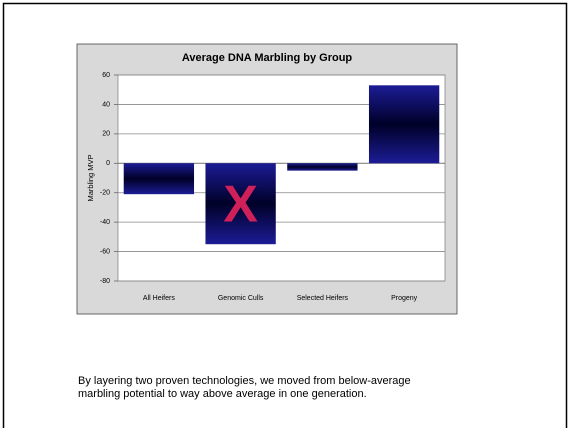  What do you see at coordinates (90, 177) in the screenshot?
I see `y-axis-label: Marbling MVP` at bounding box center [90, 177].